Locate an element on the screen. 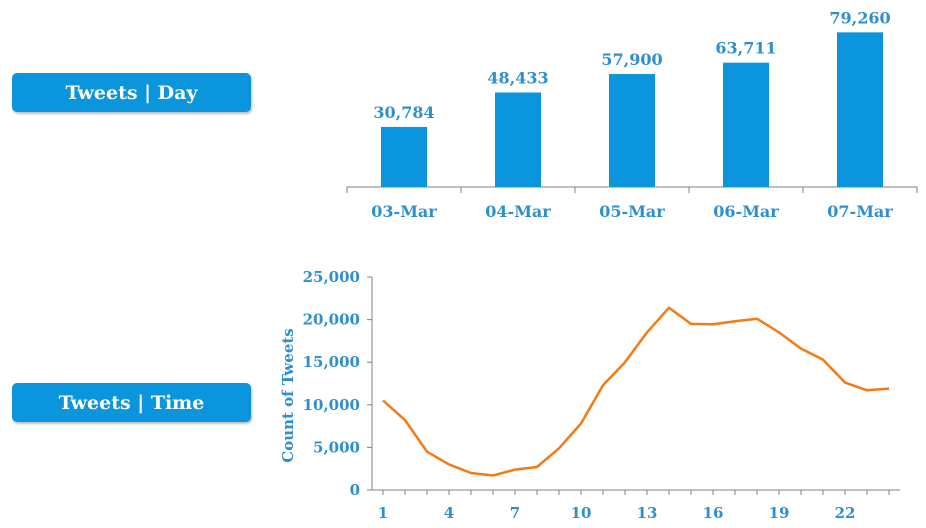  bar-04-Mar is located at coordinates (518, 139).